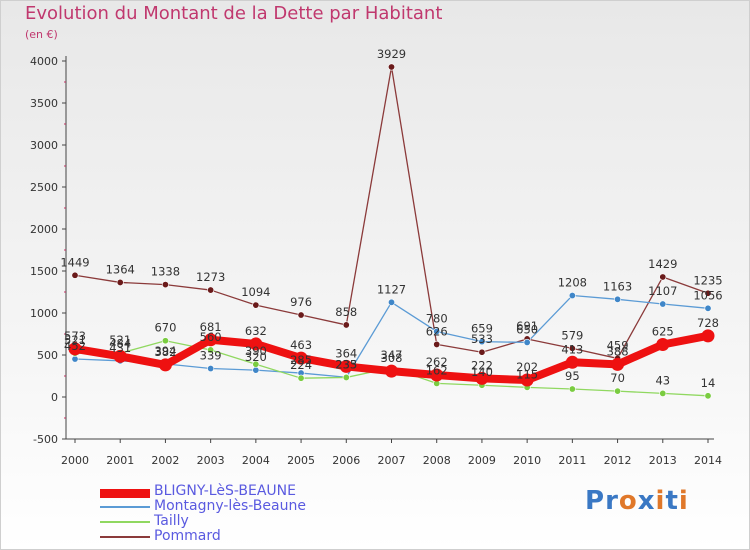  Describe the element at coordinates (618, 345) in the screenshot. I see `data-label: 459` at that location.